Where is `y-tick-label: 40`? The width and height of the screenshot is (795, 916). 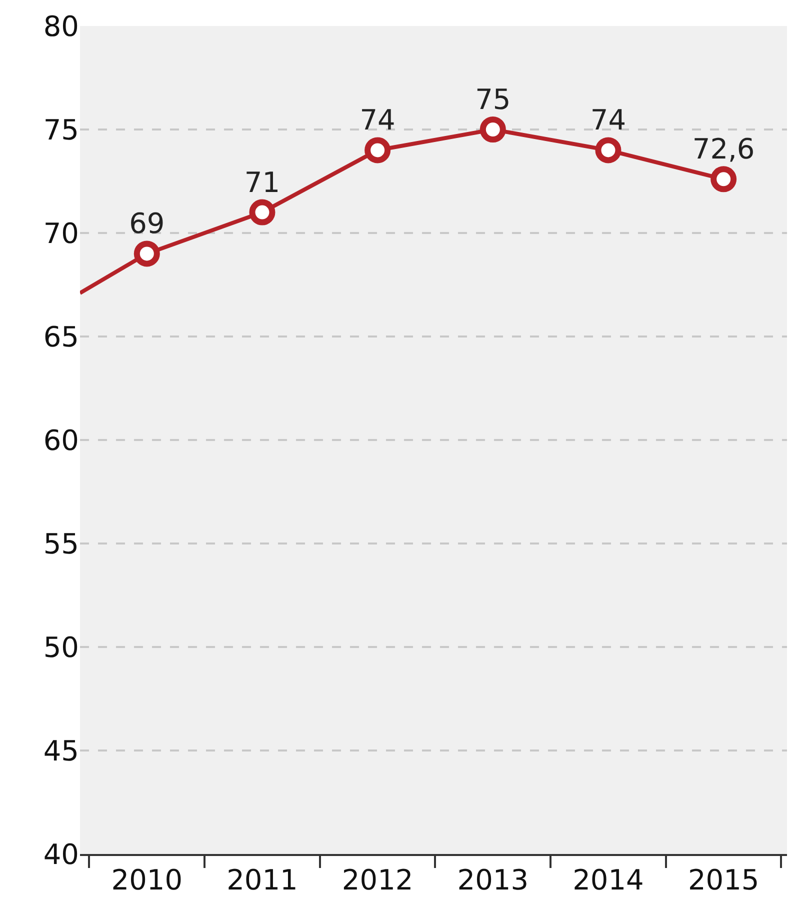 y-tick-label: 40 is located at coordinates (61, 854).